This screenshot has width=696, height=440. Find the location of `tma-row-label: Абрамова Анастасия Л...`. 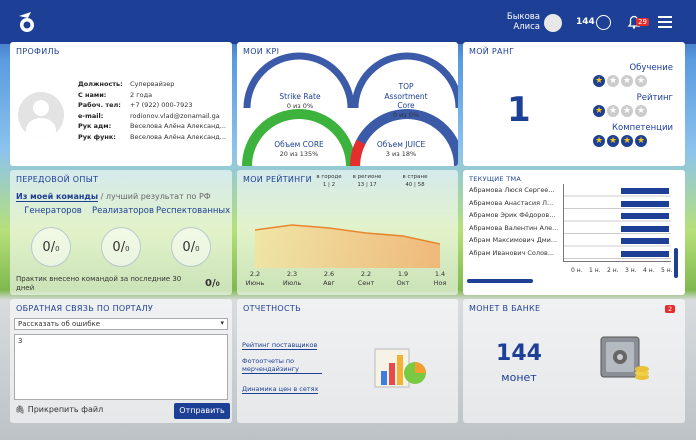

tma-row-label: Абрамова Анастасия Л... is located at coordinates (511, 202).